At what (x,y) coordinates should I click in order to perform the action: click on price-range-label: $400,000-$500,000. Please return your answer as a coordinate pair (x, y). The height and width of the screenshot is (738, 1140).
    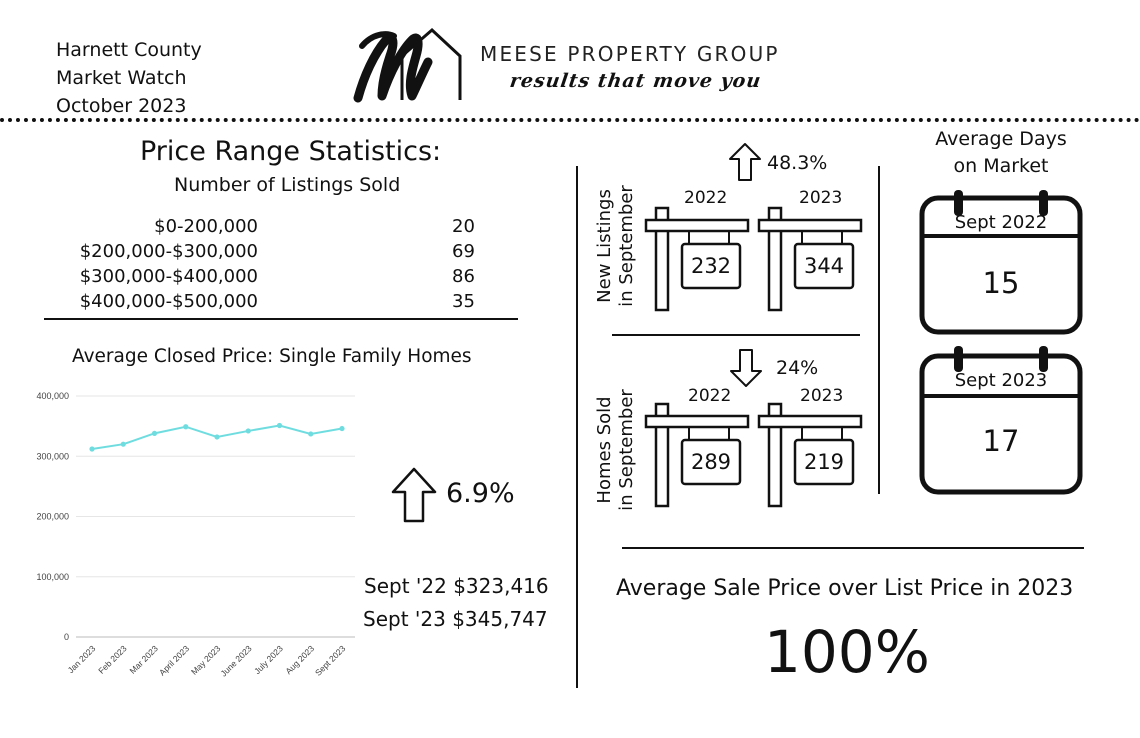
    Looking at the image, I should click on (168, 301).